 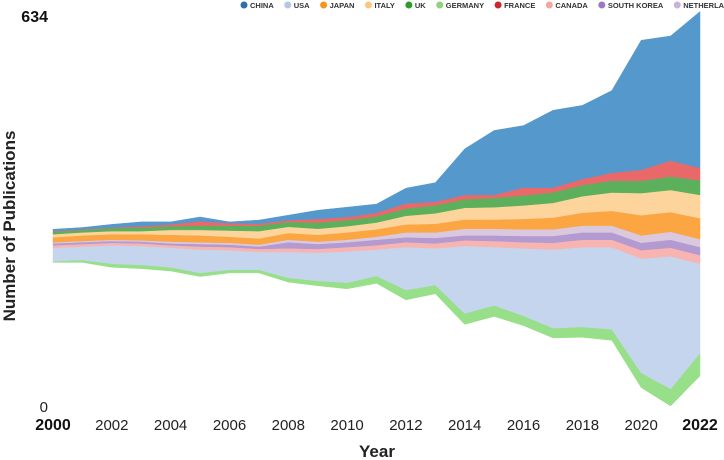 I want to click on legend-item-usa: USA, so click(x=297, y=5).